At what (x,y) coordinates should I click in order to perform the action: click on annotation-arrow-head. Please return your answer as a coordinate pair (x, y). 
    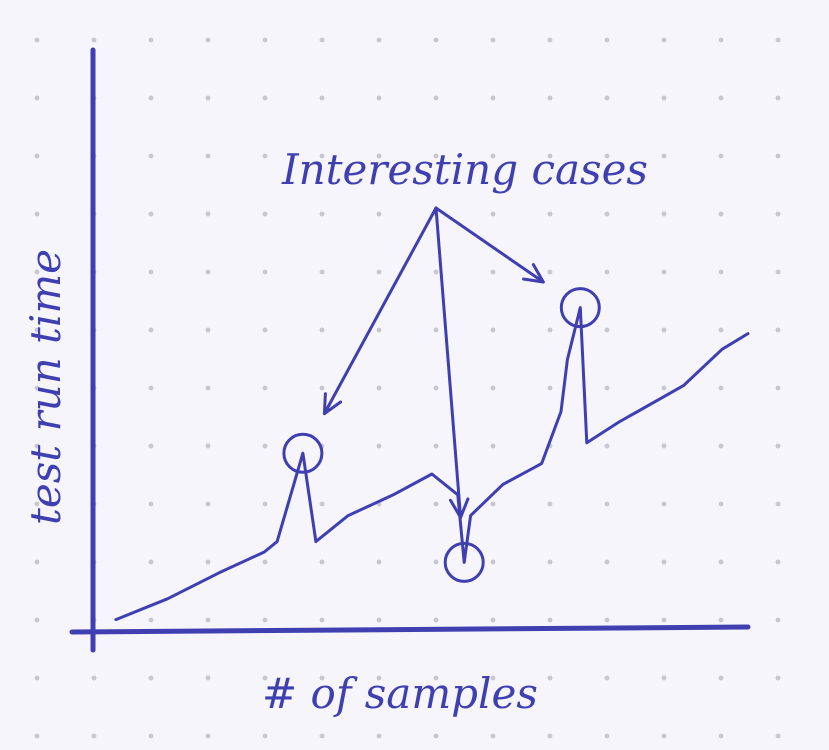
    Looking at the image, I should click on (533, 273).